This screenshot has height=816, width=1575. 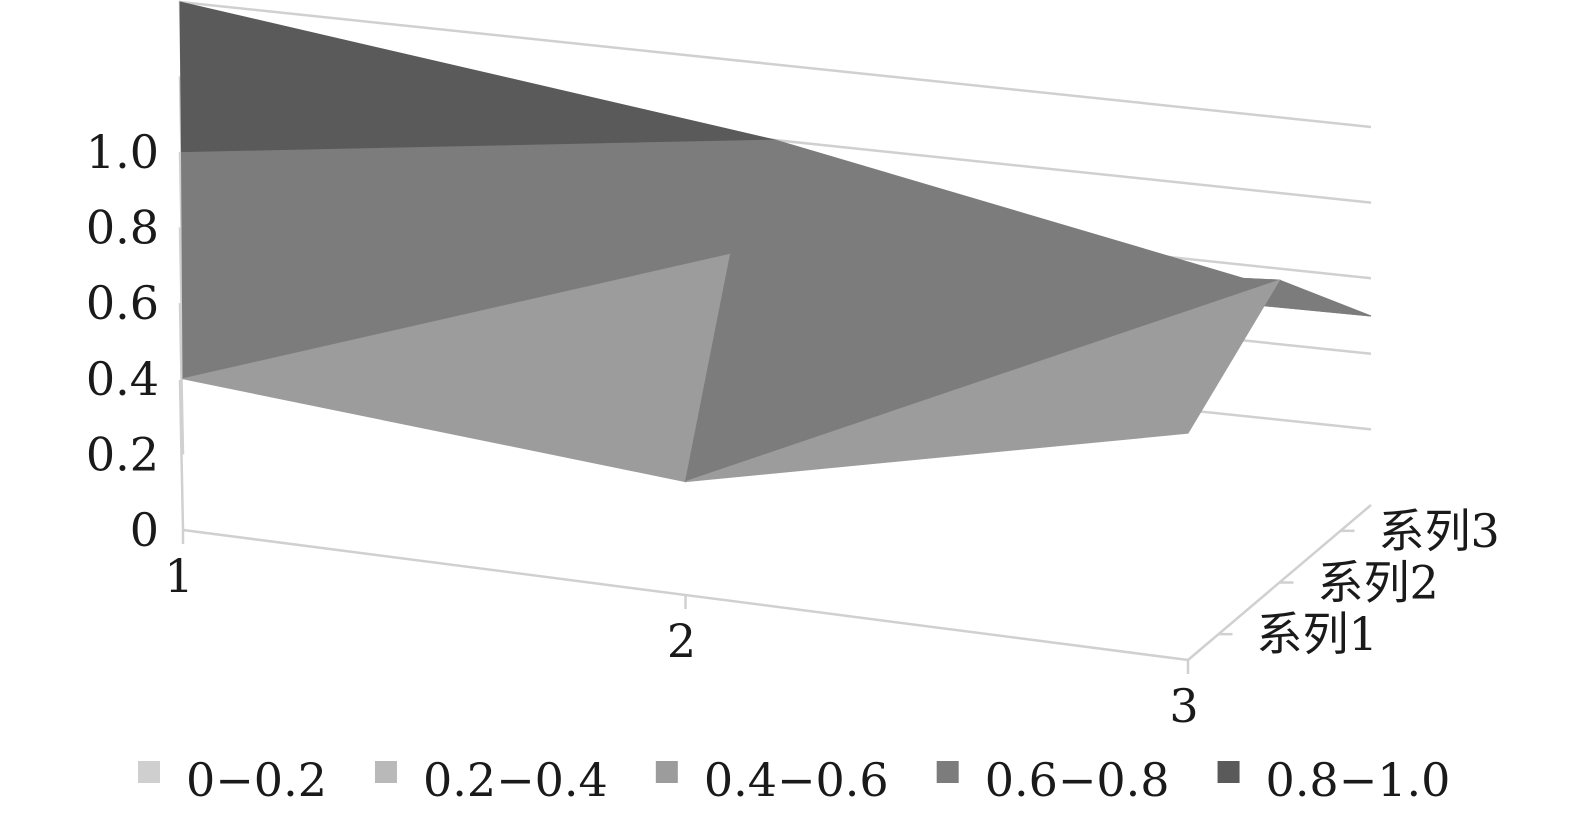 I want to click on y-tick-label: 系列2, so click(x=1378, y=583).